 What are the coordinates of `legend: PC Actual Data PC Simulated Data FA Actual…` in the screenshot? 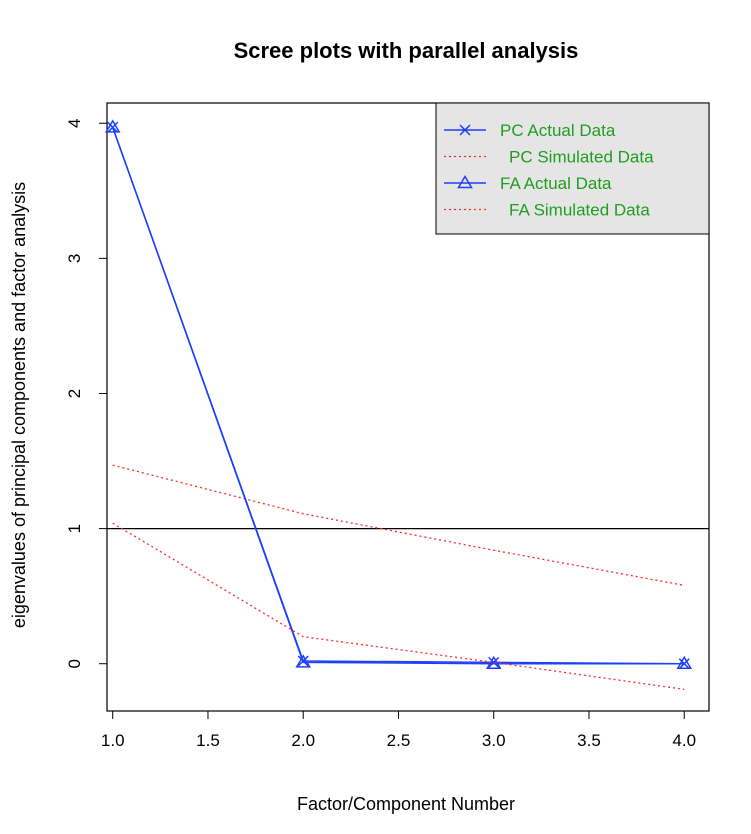 It's located at (572, 168).